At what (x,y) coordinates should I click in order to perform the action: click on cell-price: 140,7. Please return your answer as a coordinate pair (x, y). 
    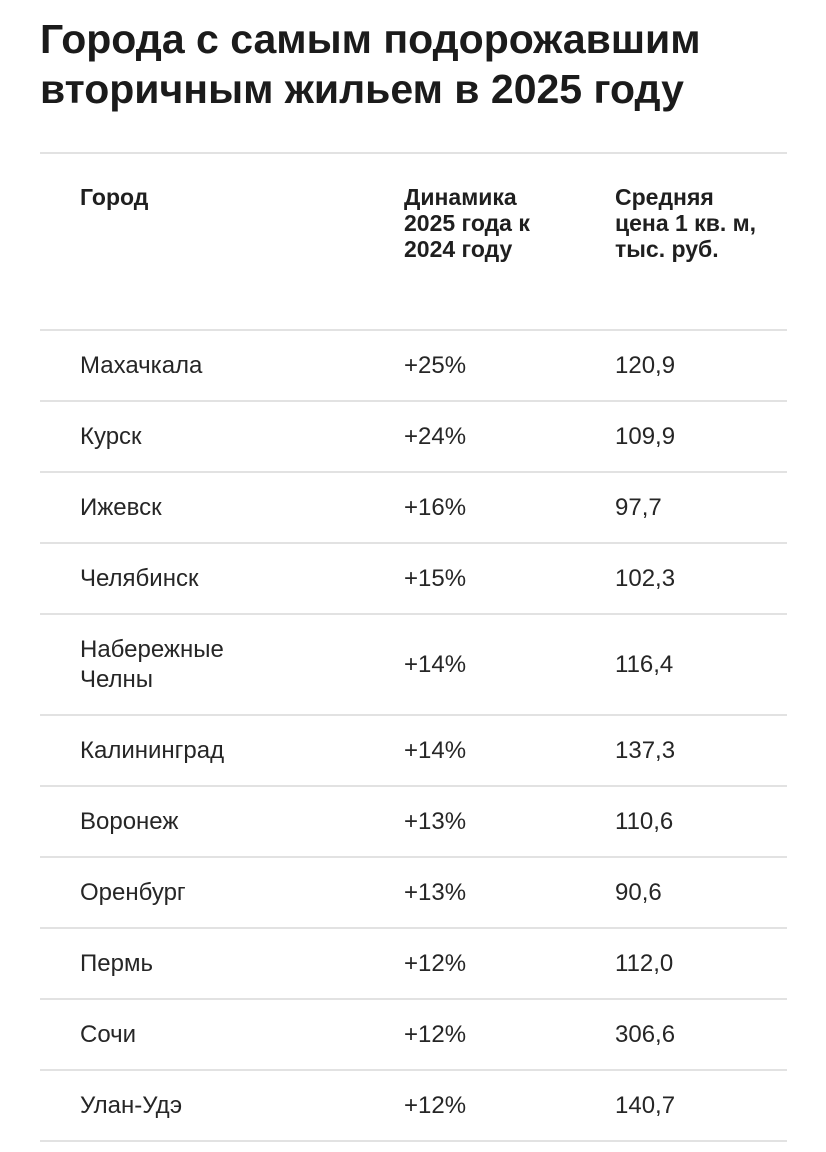
    Looking at the image, I should click on (645, 1105).